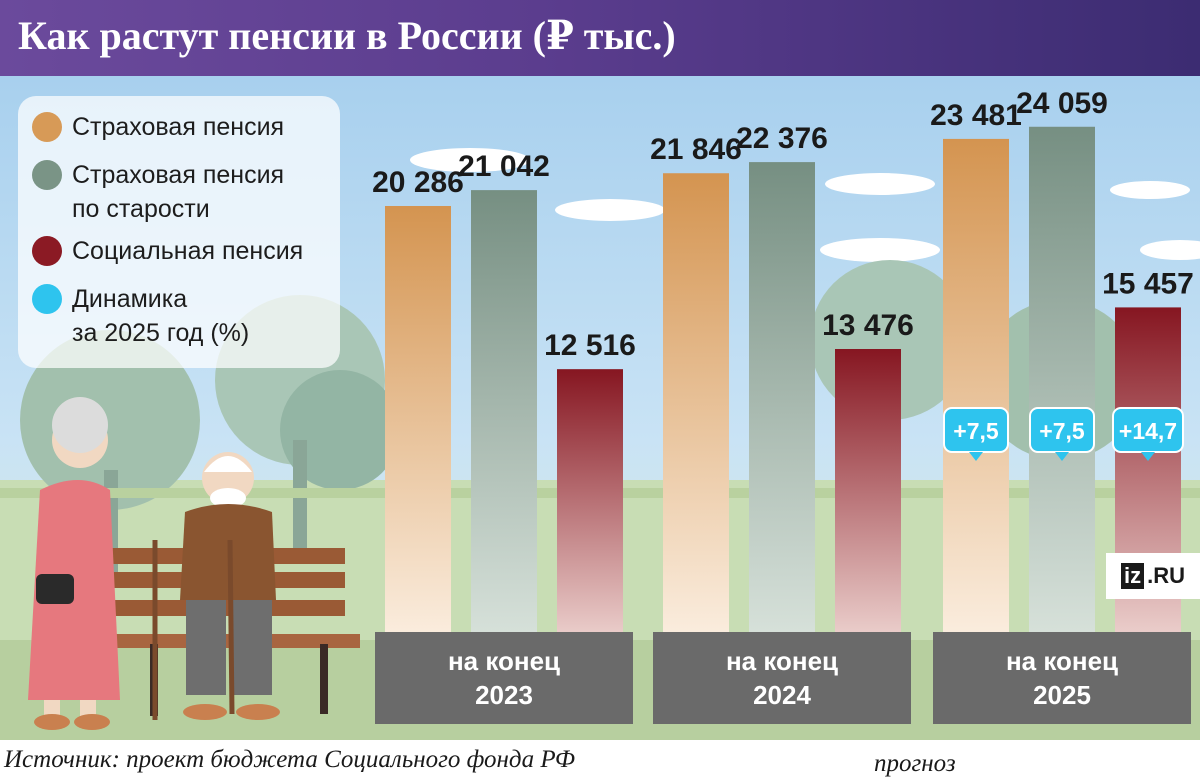 The width and height of the screenshot is (1200, 781). I want to click on bar-value-label: 24 059, so click(1062, 103).